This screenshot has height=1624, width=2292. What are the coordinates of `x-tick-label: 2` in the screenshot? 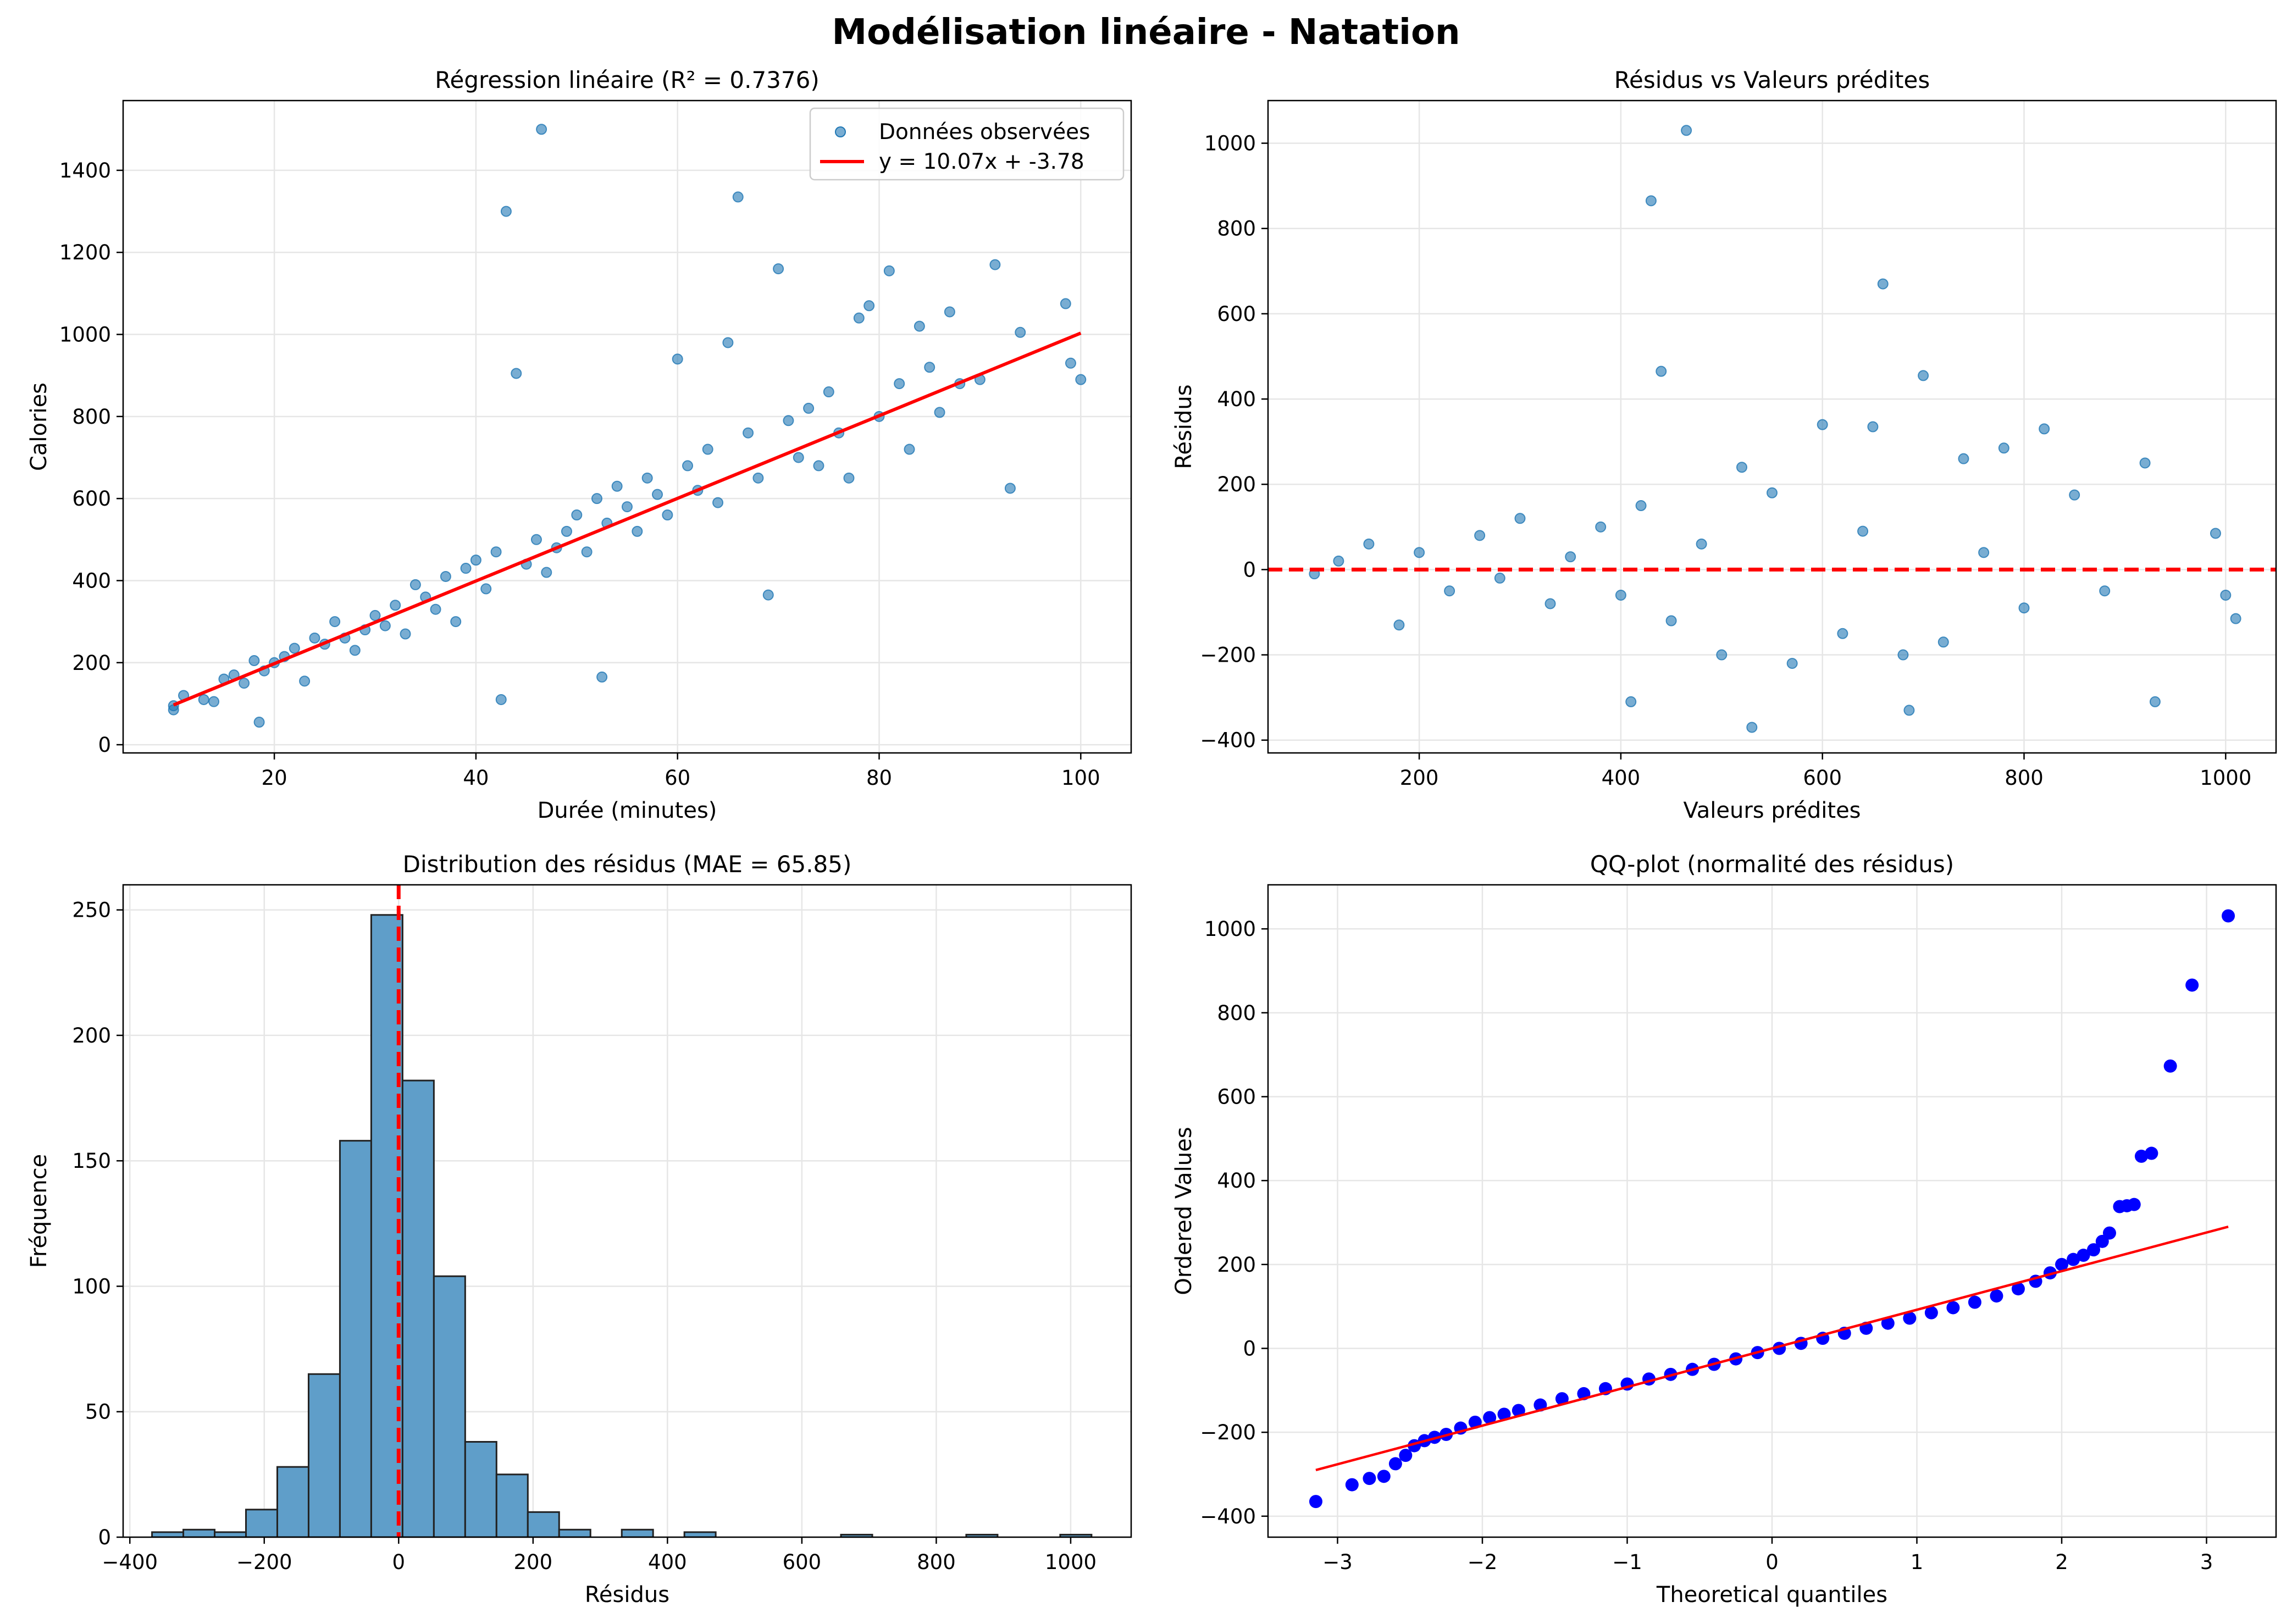 It's located at (2061, 1562).